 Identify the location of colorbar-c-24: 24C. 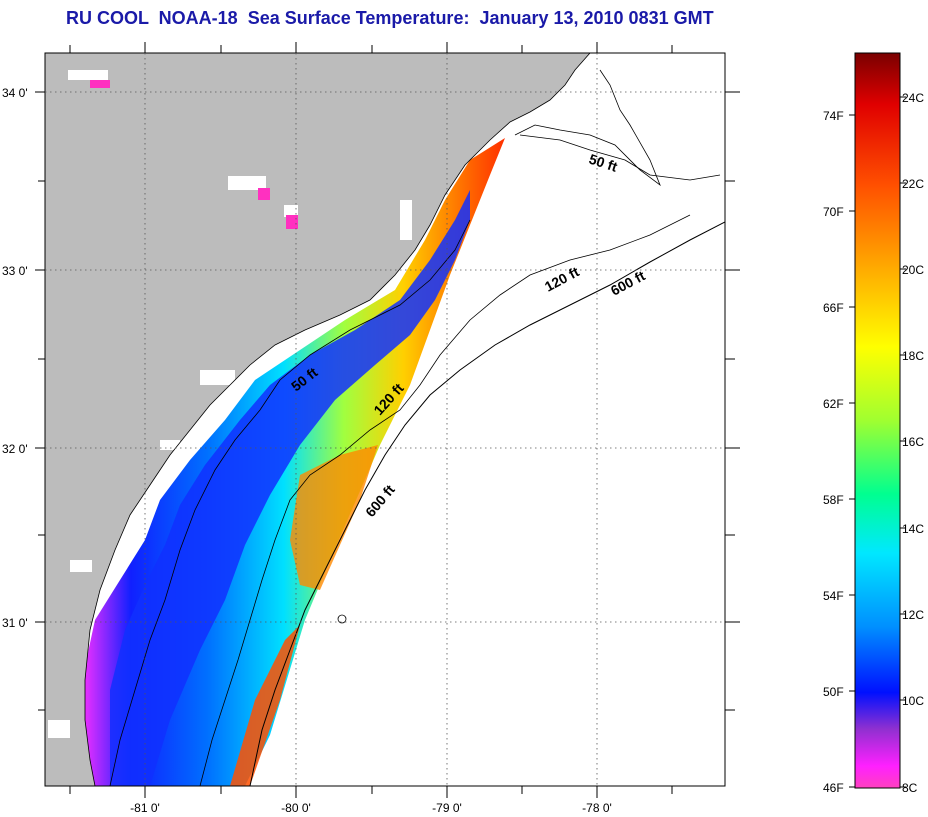
(913, 98).